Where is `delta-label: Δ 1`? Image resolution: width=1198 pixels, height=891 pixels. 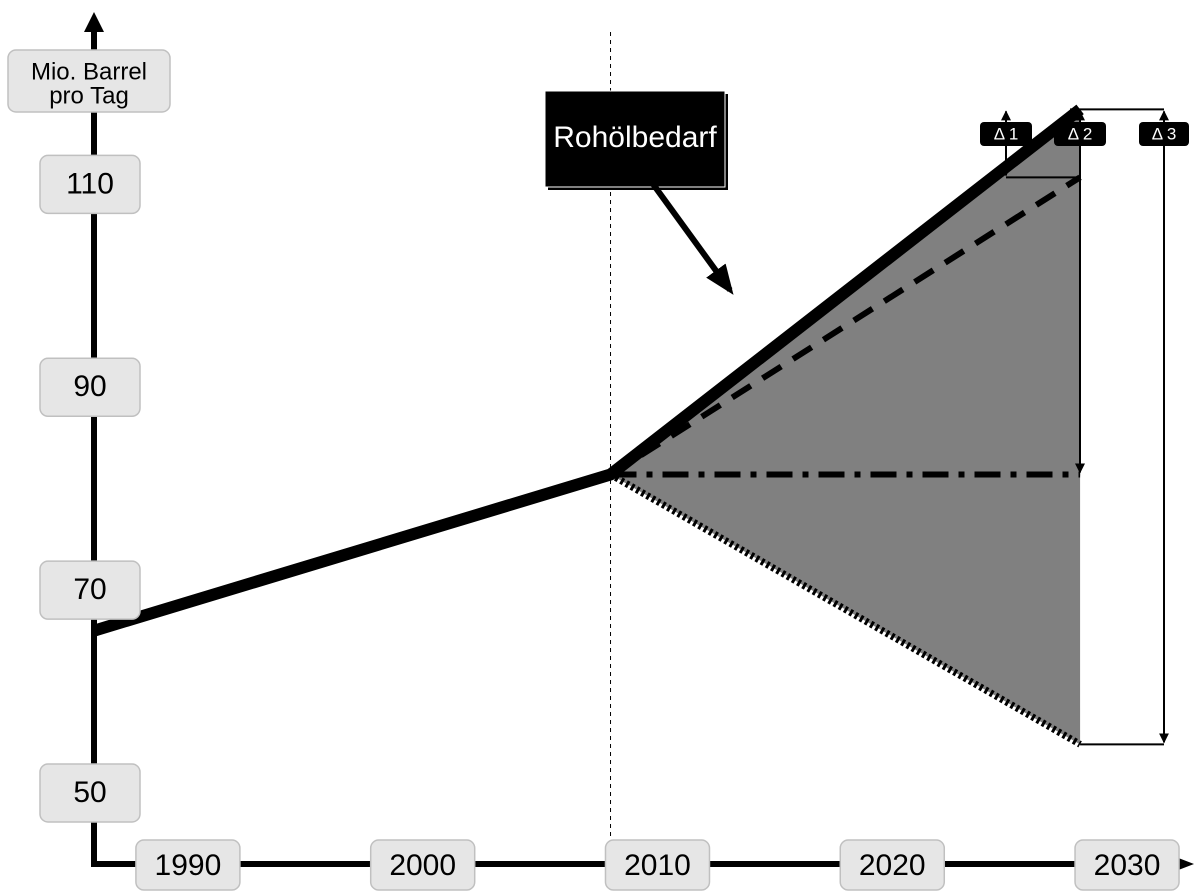
delta-label: Δ 1 is located at coordinates (1006, 133).